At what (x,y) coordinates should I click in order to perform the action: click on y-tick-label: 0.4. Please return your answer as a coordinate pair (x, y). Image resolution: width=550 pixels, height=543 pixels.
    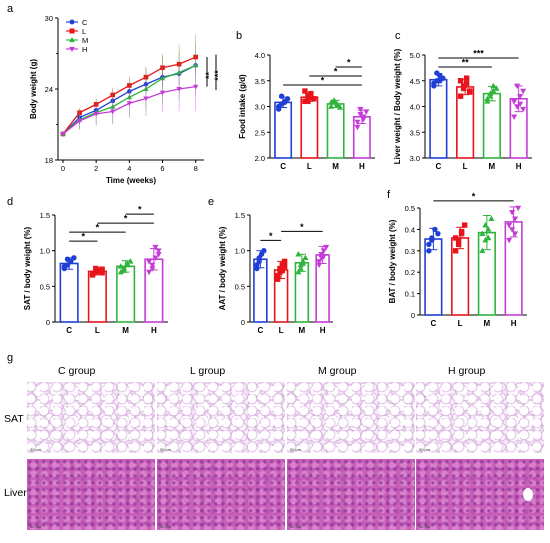
    Looking at the image, I should click on (410, 229).